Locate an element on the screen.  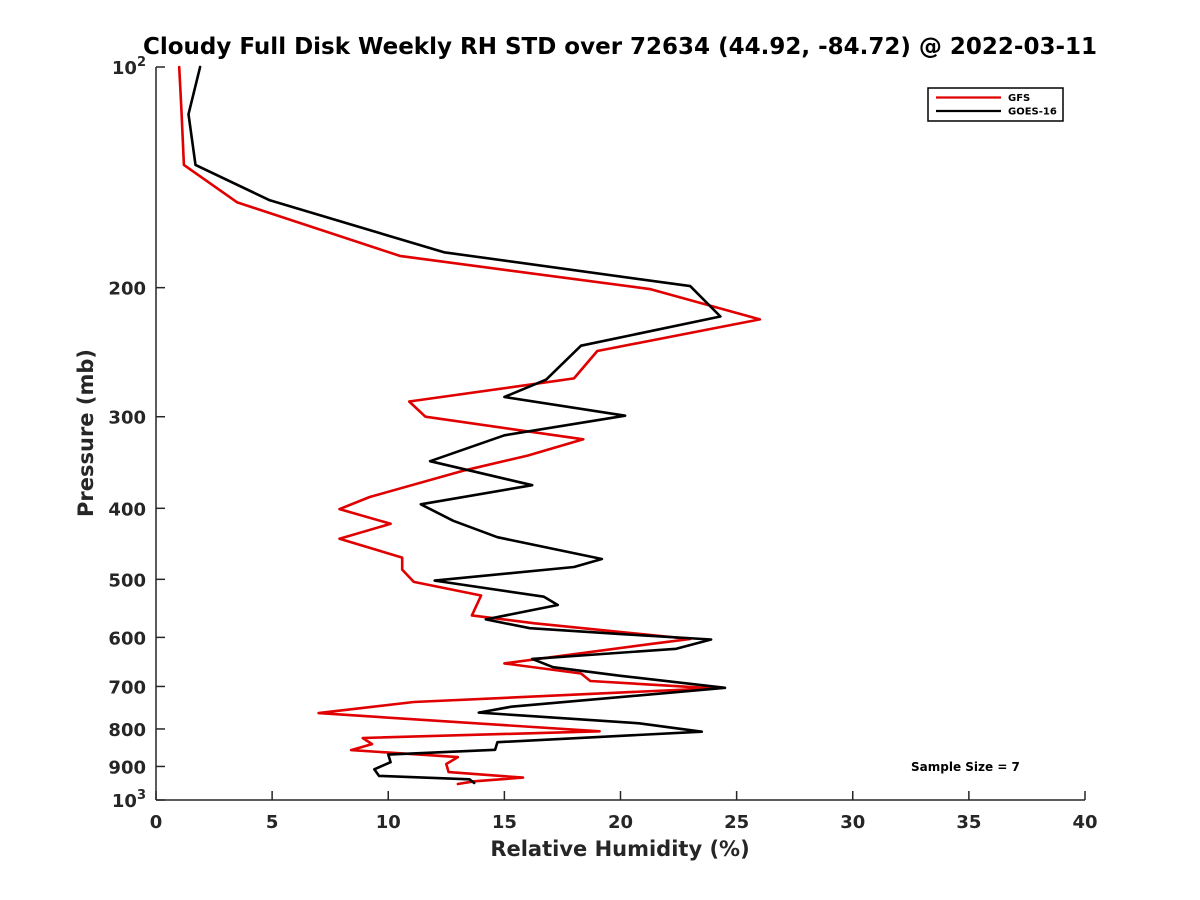
x-tick-label: 40 is located at coordinates (1084, 822).